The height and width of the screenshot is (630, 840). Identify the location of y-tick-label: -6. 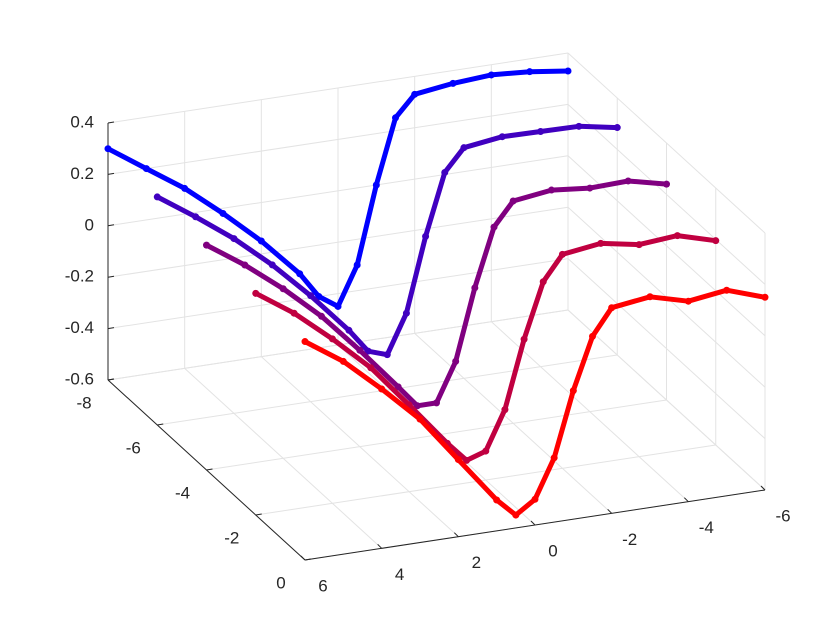
(133, 447).